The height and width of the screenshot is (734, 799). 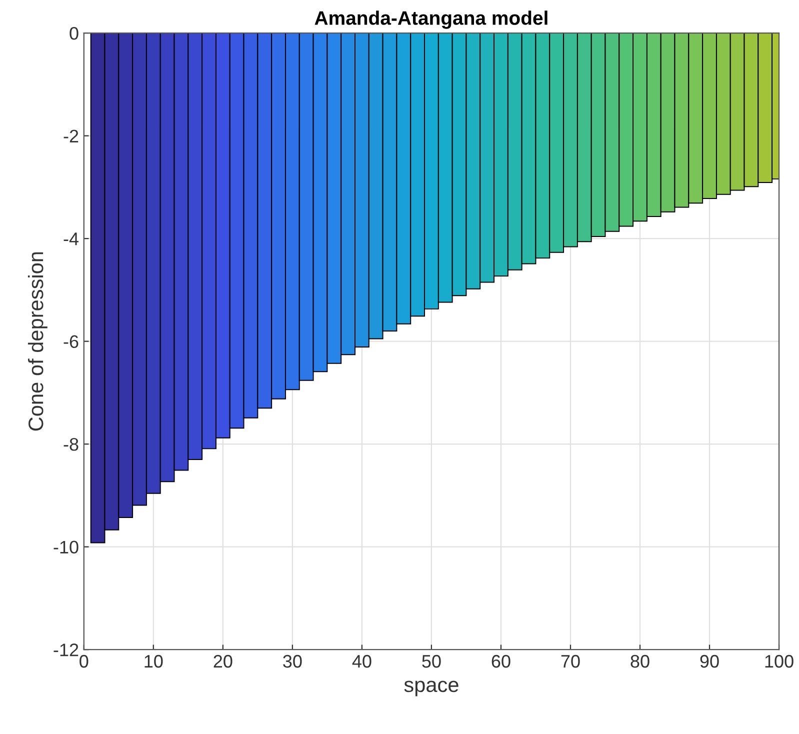 What do you see at coordinates (74, 33) in the screenshot?
I see `y-tick-label: 0` at bounding box center [74, 33].